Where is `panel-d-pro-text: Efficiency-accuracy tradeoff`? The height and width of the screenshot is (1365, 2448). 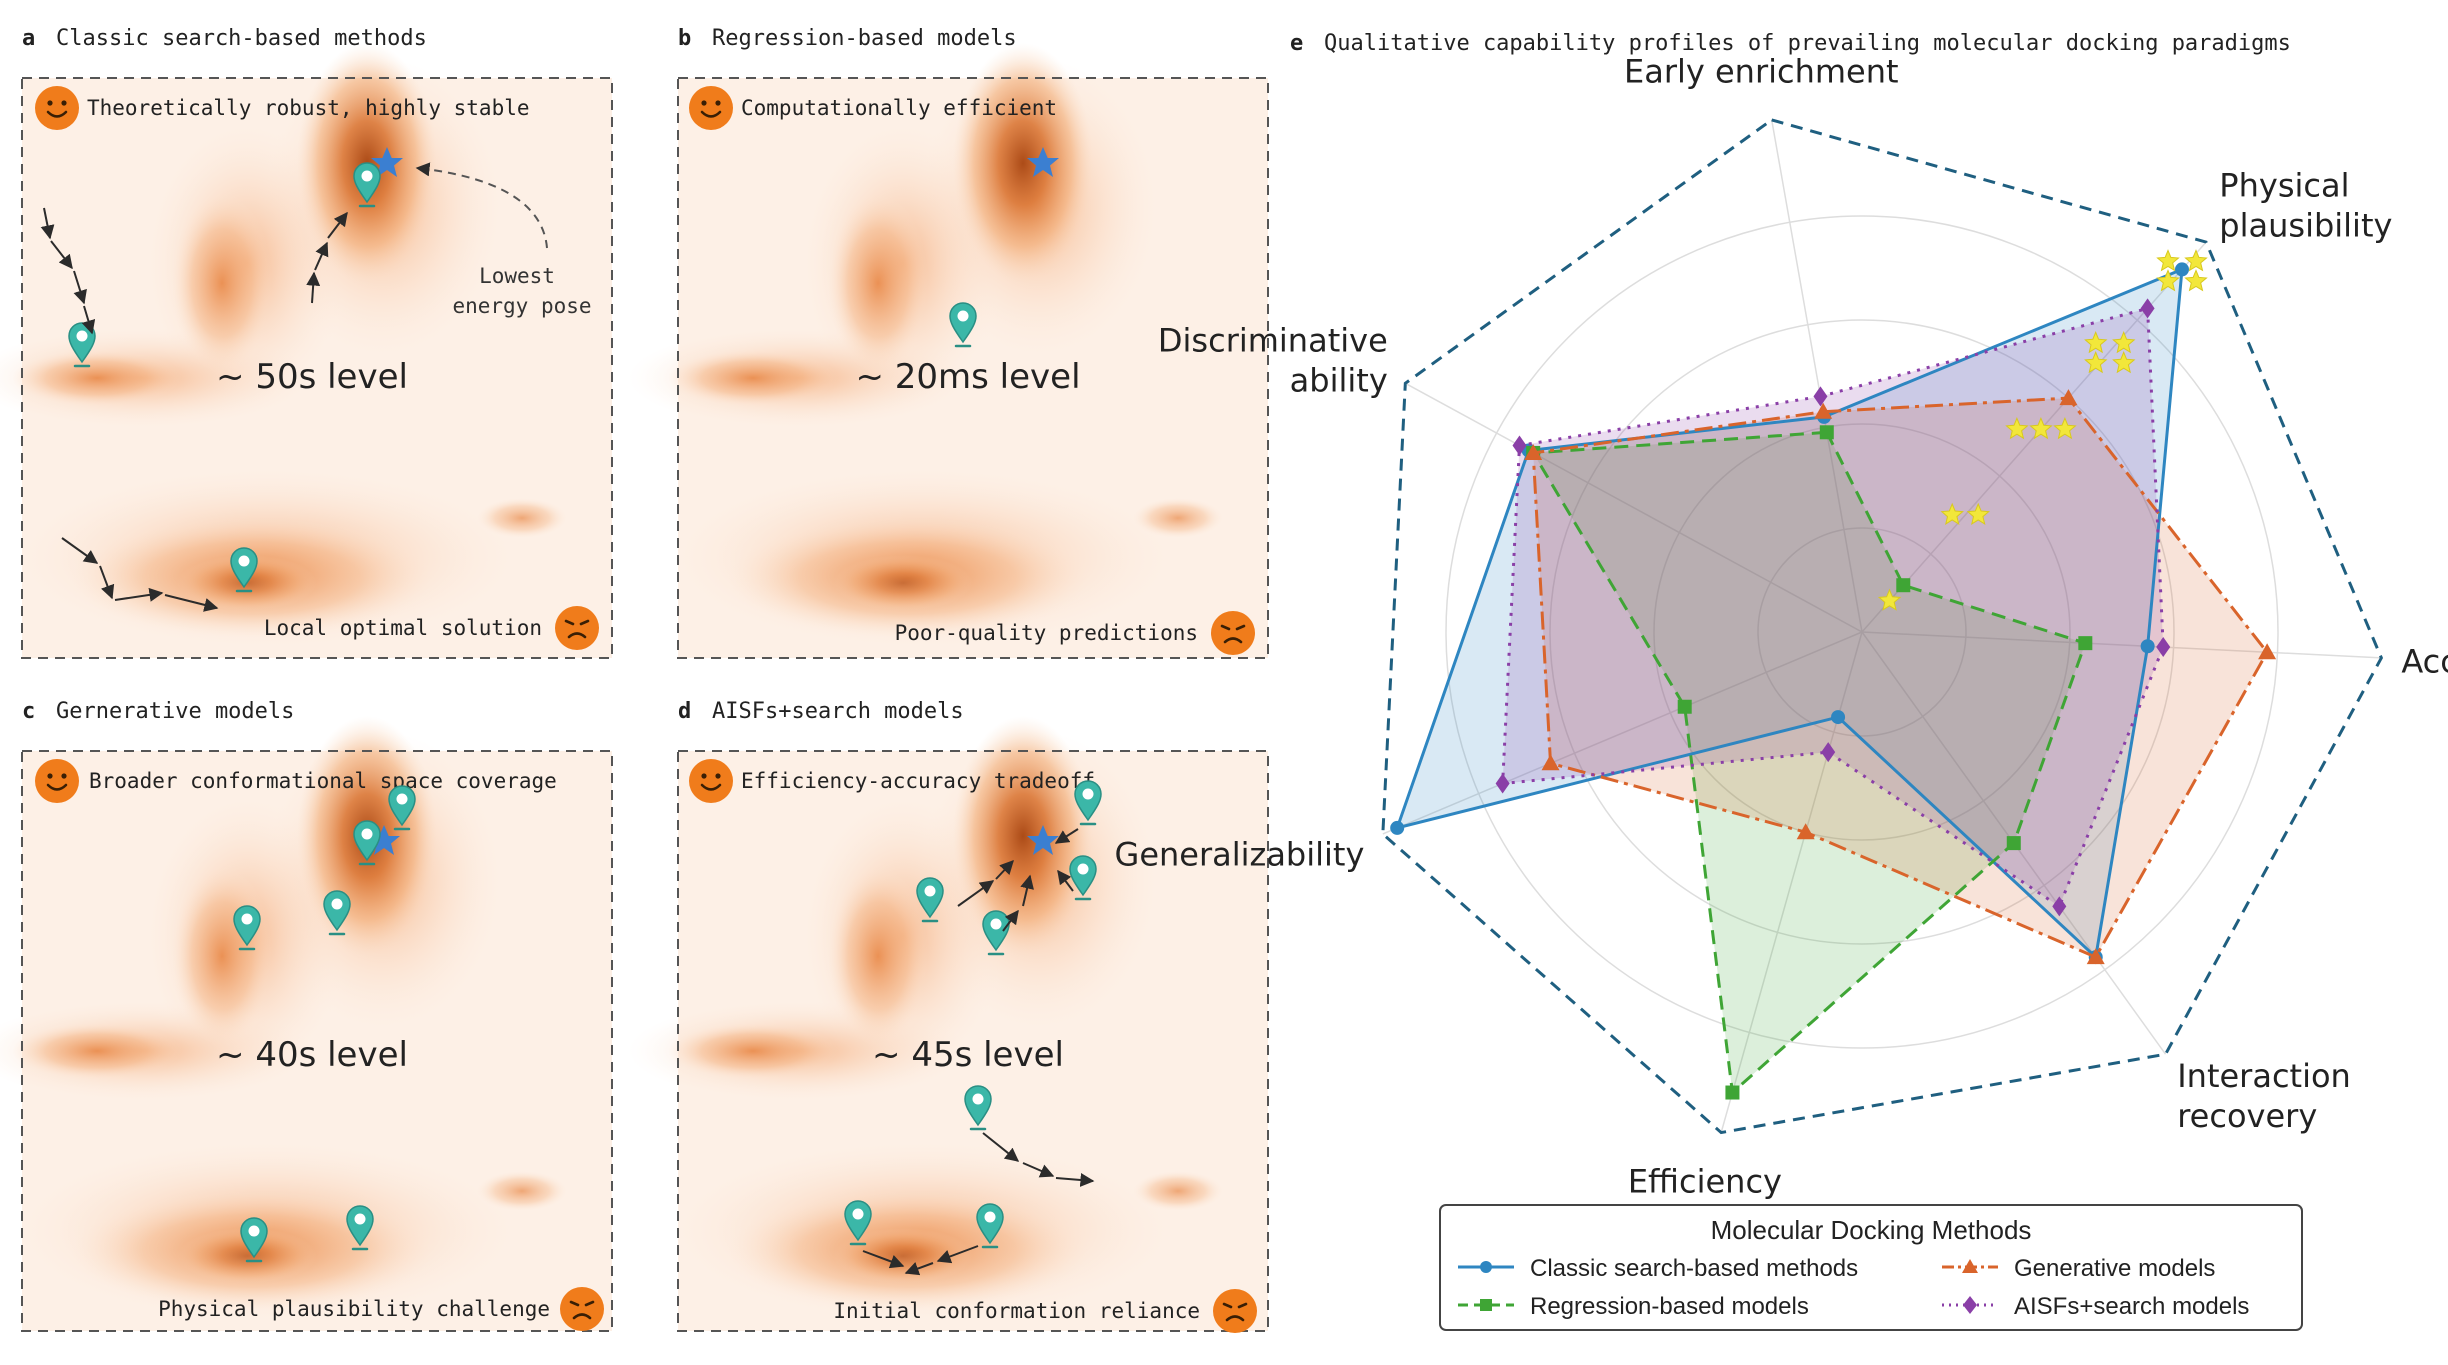
panel-d-pro-text: Efficiency-accuracy tradeoff is located at coordinates (918, 781).